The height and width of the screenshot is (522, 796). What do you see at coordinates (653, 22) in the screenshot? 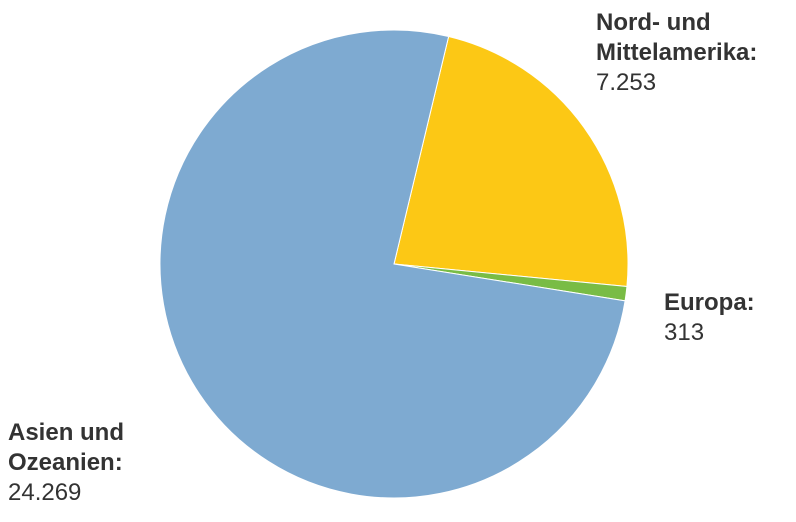
I see `slice-label-name: Nord- und` at bounding box center [653, 22].